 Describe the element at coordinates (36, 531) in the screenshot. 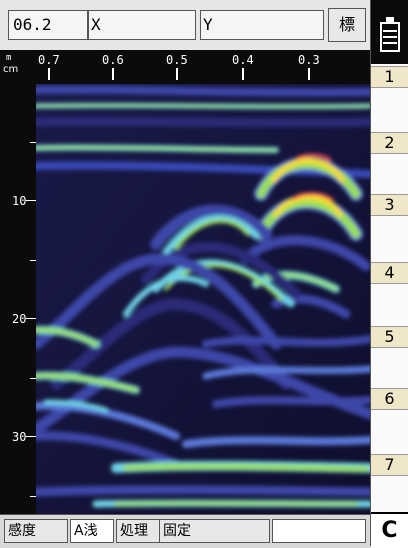

I see `sensitivity-button: 感度` at that location.